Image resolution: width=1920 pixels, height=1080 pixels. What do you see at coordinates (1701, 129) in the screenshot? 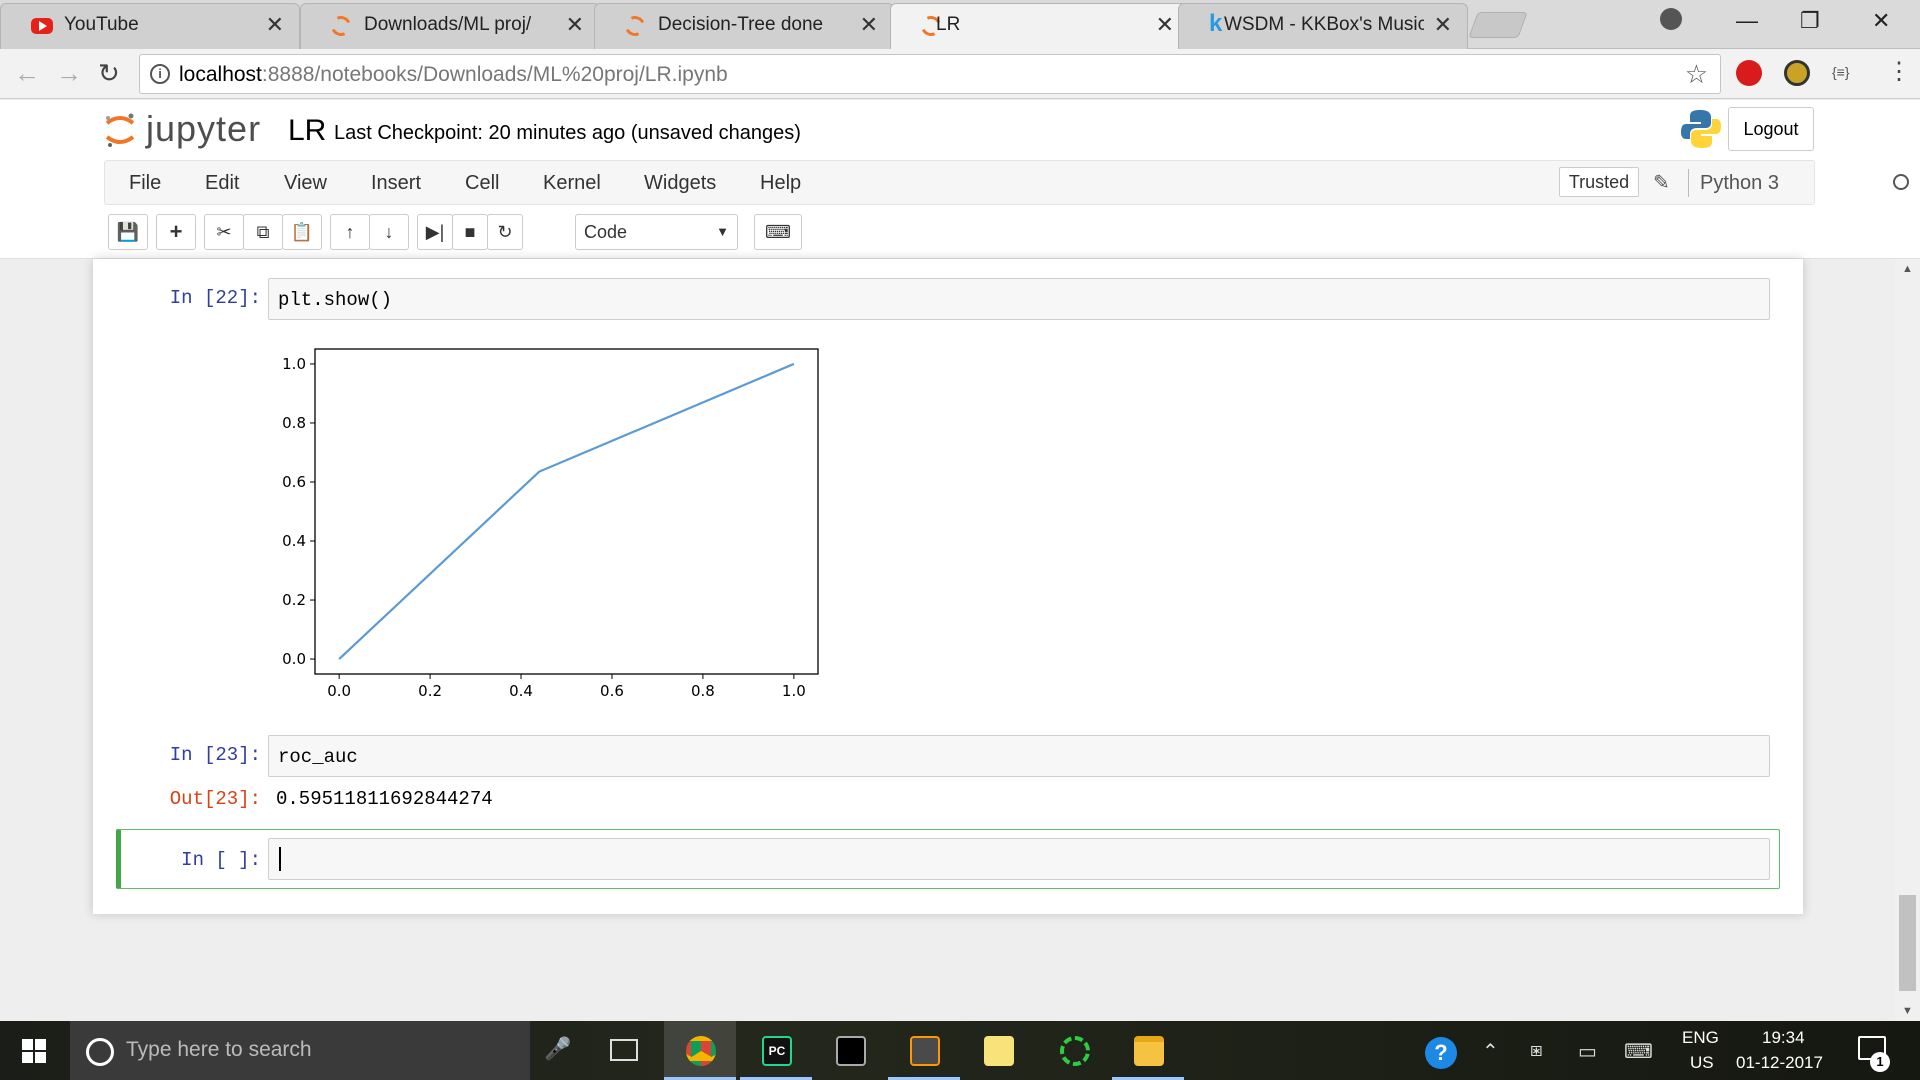
I see `python-logo-icon` at bounding box center [1701, 129].